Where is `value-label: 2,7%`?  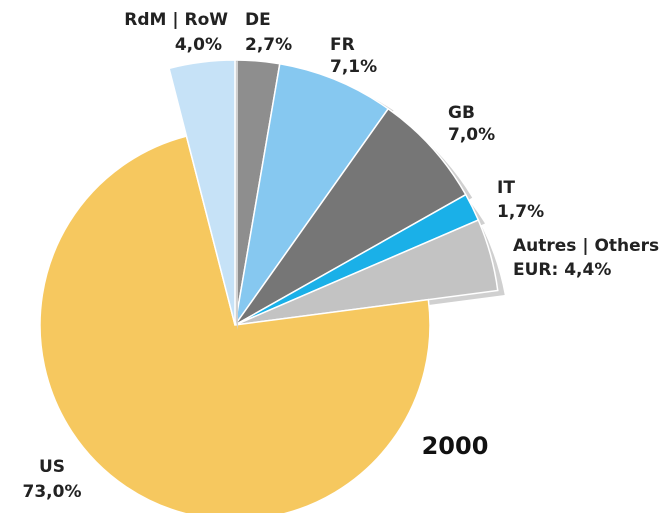
value-label: 2,7% is located at coordinates (268, 45).